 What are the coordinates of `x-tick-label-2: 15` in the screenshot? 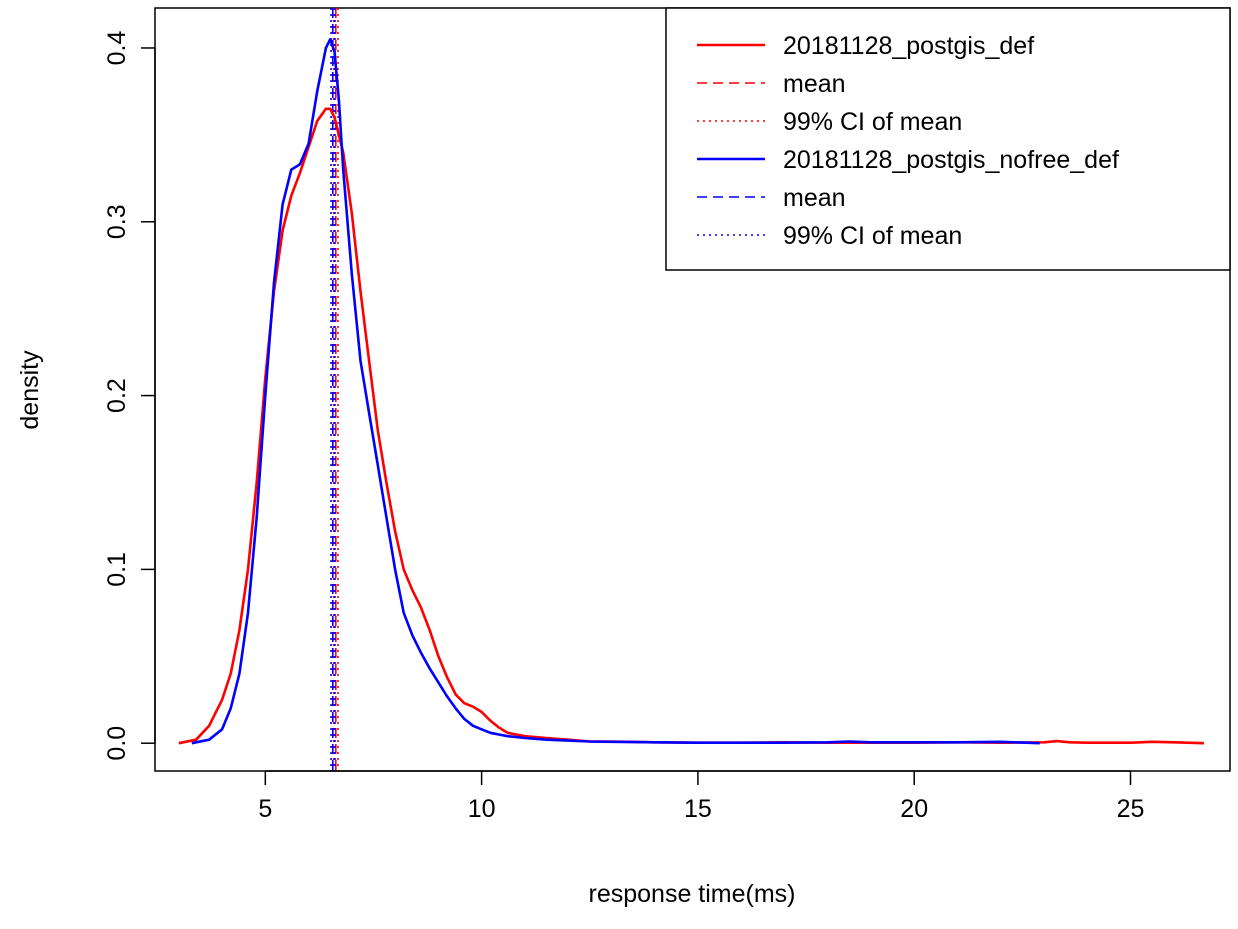 It's located at (698, 809).